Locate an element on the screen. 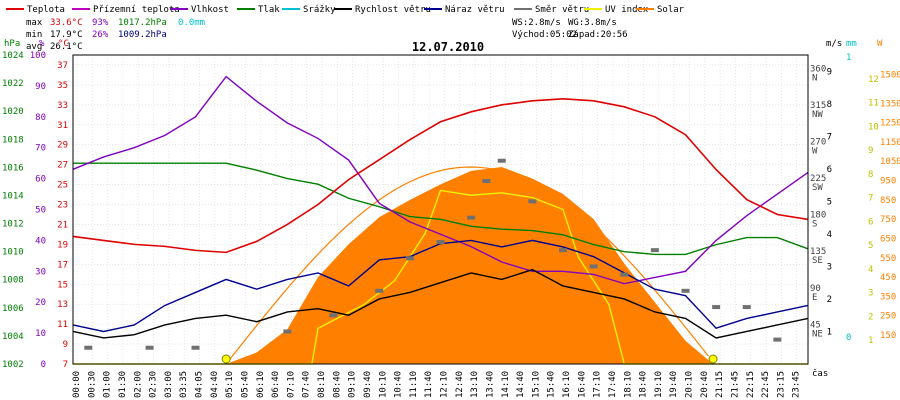 This screenshot has width=900, height=400. y-tick-direction: 225 is located at coordinates (818, 179).